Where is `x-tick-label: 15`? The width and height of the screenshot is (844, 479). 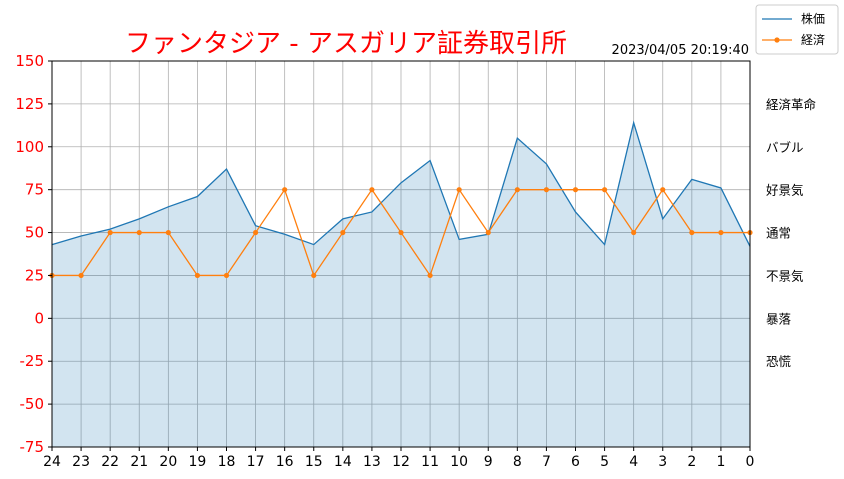 x-tick-label: 15 is located at coordinates (314, 462).